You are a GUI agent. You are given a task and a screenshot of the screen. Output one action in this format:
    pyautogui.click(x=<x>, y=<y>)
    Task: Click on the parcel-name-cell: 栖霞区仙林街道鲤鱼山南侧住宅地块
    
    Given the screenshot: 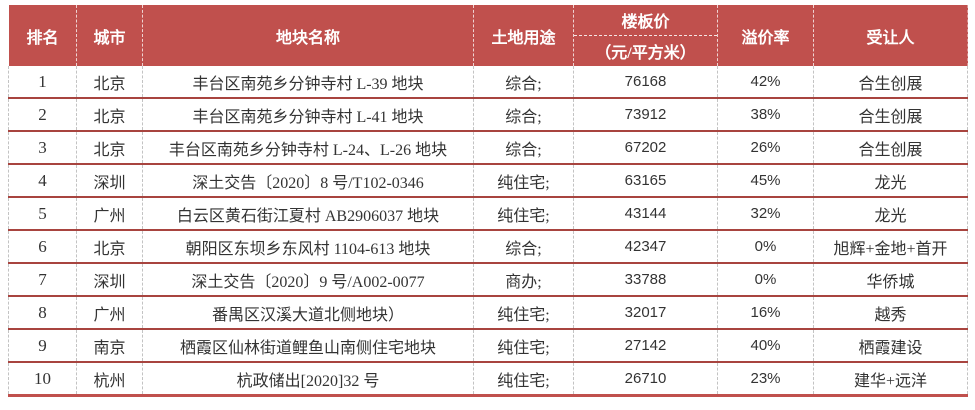 What is the action you would take?
    pyautogui.click(x=308, y=345)
    